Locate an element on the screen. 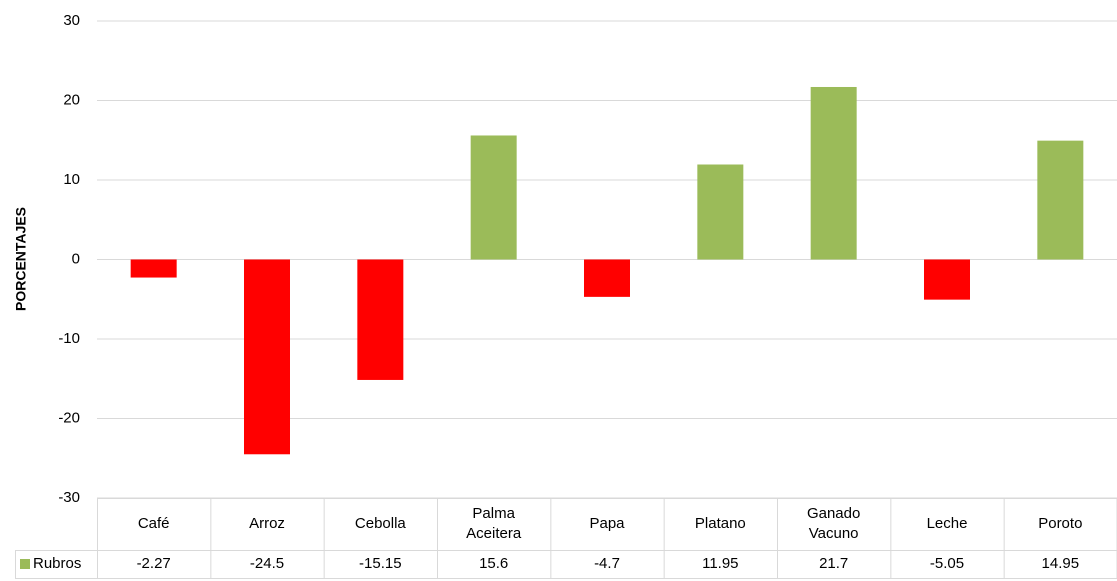 Image resolution: width=1117 pixels, height=581 pixels. table-value: -24.5 is located at coordinates (267, 563).